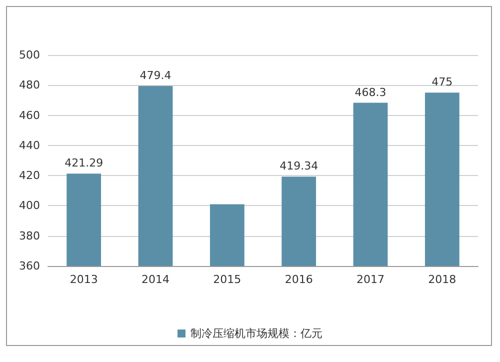 The height and width of the screenshot is (362, 500). Describe the element at coordinates (299, 166) in the screenshot. I see `data-label: 419.34` at that location.